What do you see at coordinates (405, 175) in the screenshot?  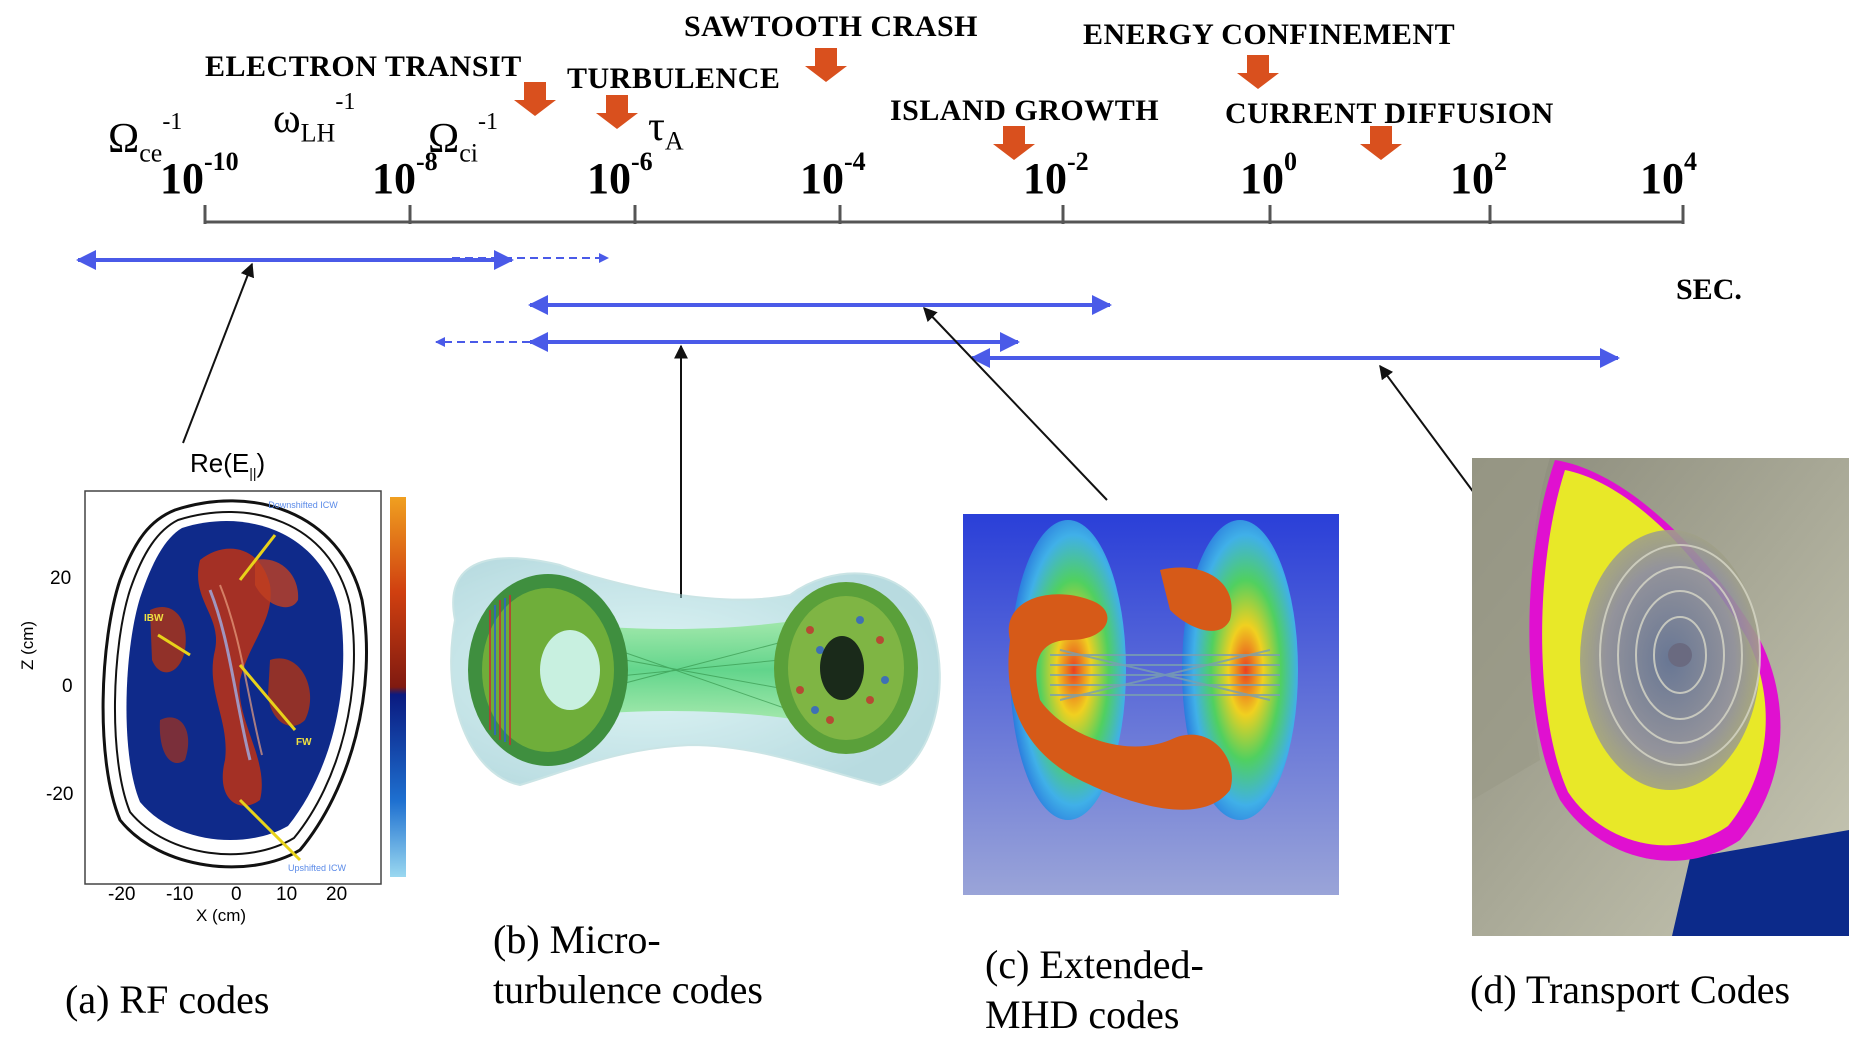 I see `tick-label: 10⁻⁸` at bounding box center [405, 175].